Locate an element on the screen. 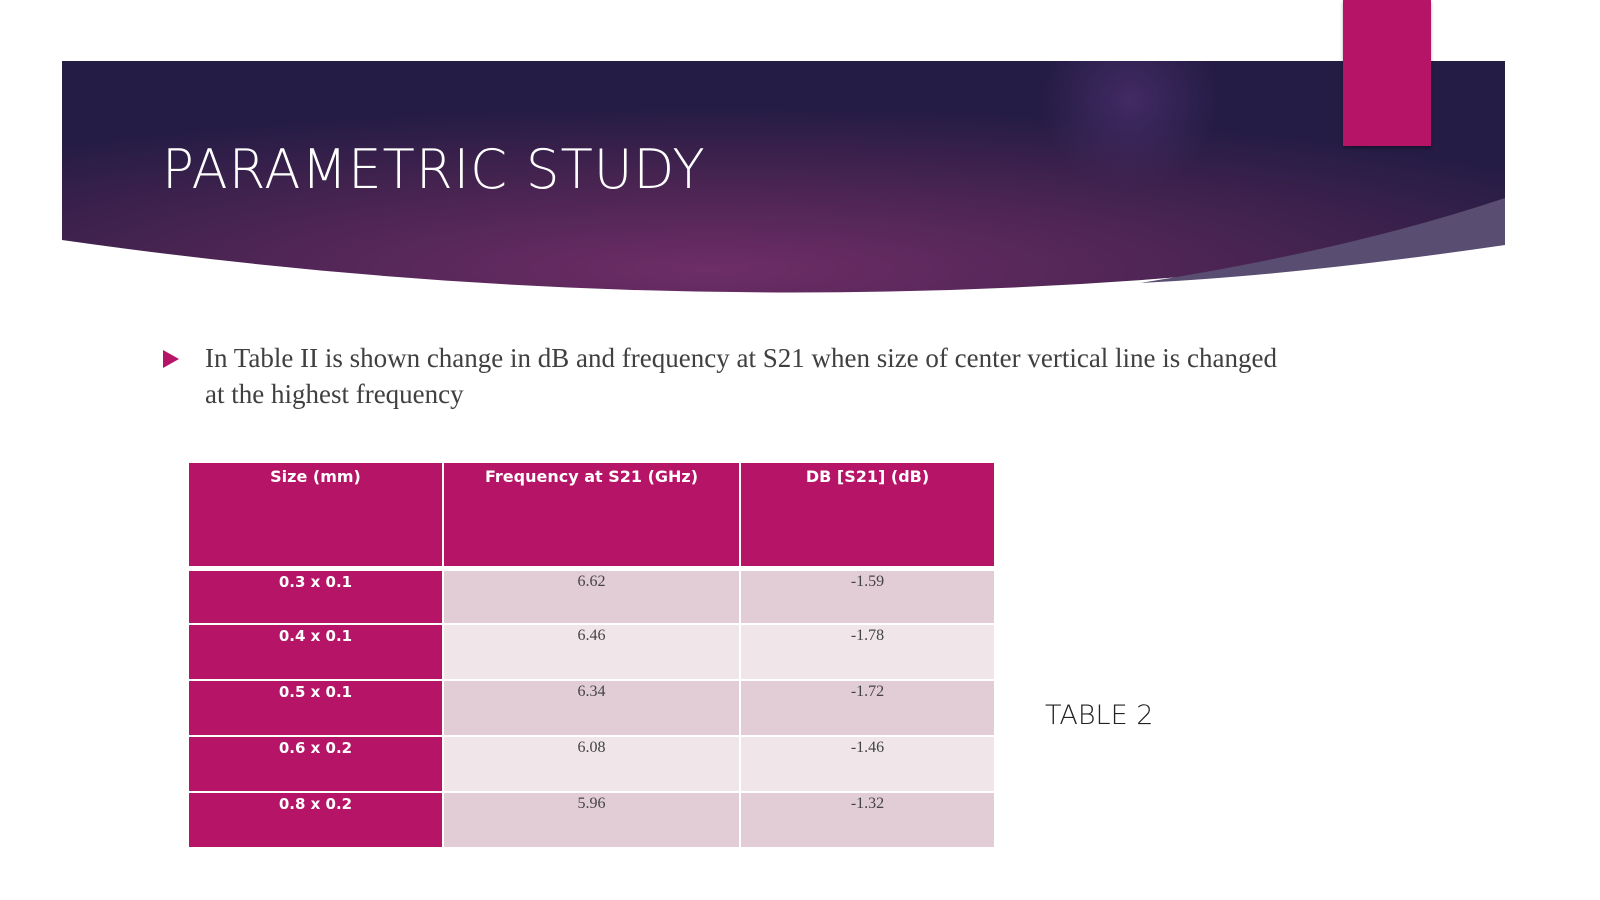  cell-frequency: 5.96 is located at coordinates (592, 820).